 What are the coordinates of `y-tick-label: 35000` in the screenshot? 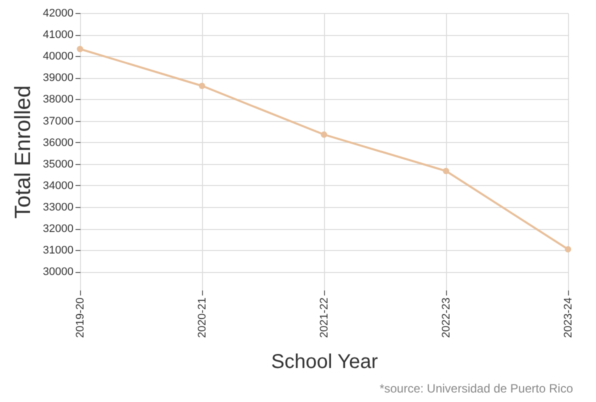 It's located at (58, 164).